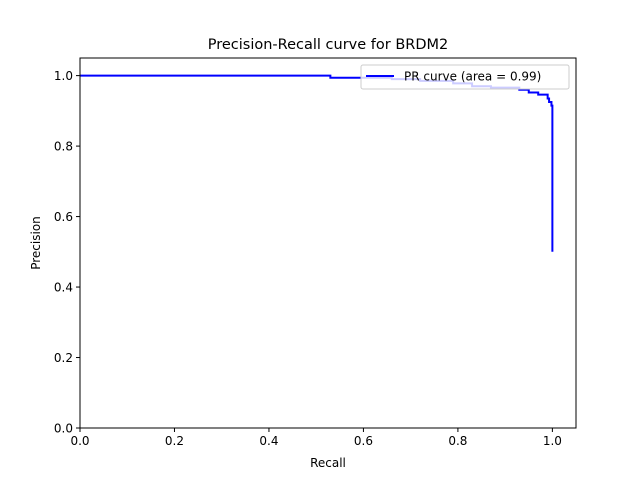 This screenshot has height=484, width=640. What do you see at coordinates (63, 358) in the screenshot?
I see `y-tick-label: 0.2` at bounding box center [63, 358].